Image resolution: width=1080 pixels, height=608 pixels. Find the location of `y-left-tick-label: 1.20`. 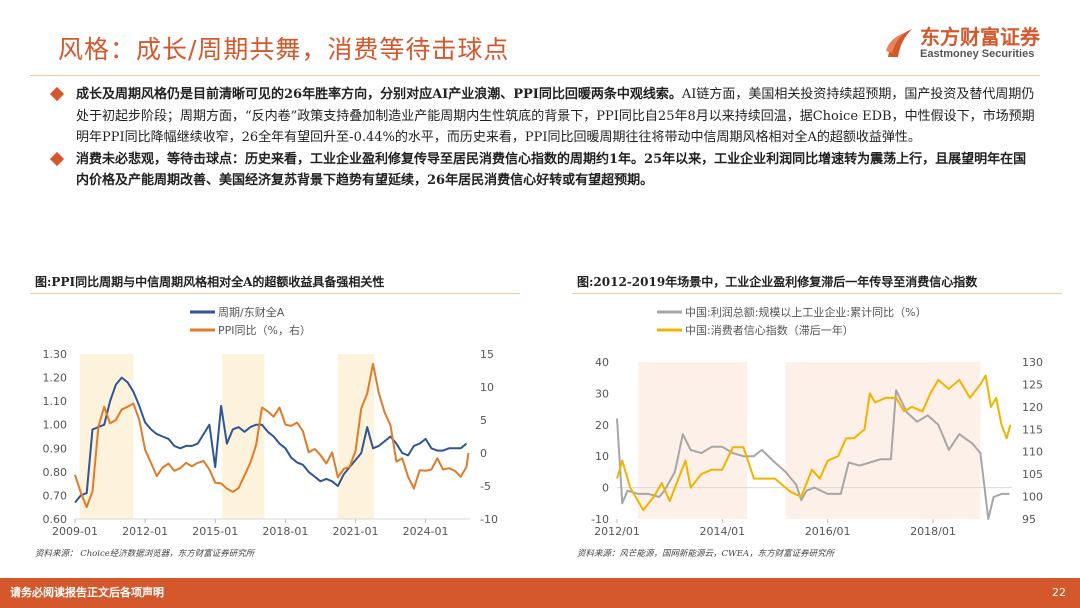

y-left-tick-label: 1.20 is located at coordinates (55, 378).